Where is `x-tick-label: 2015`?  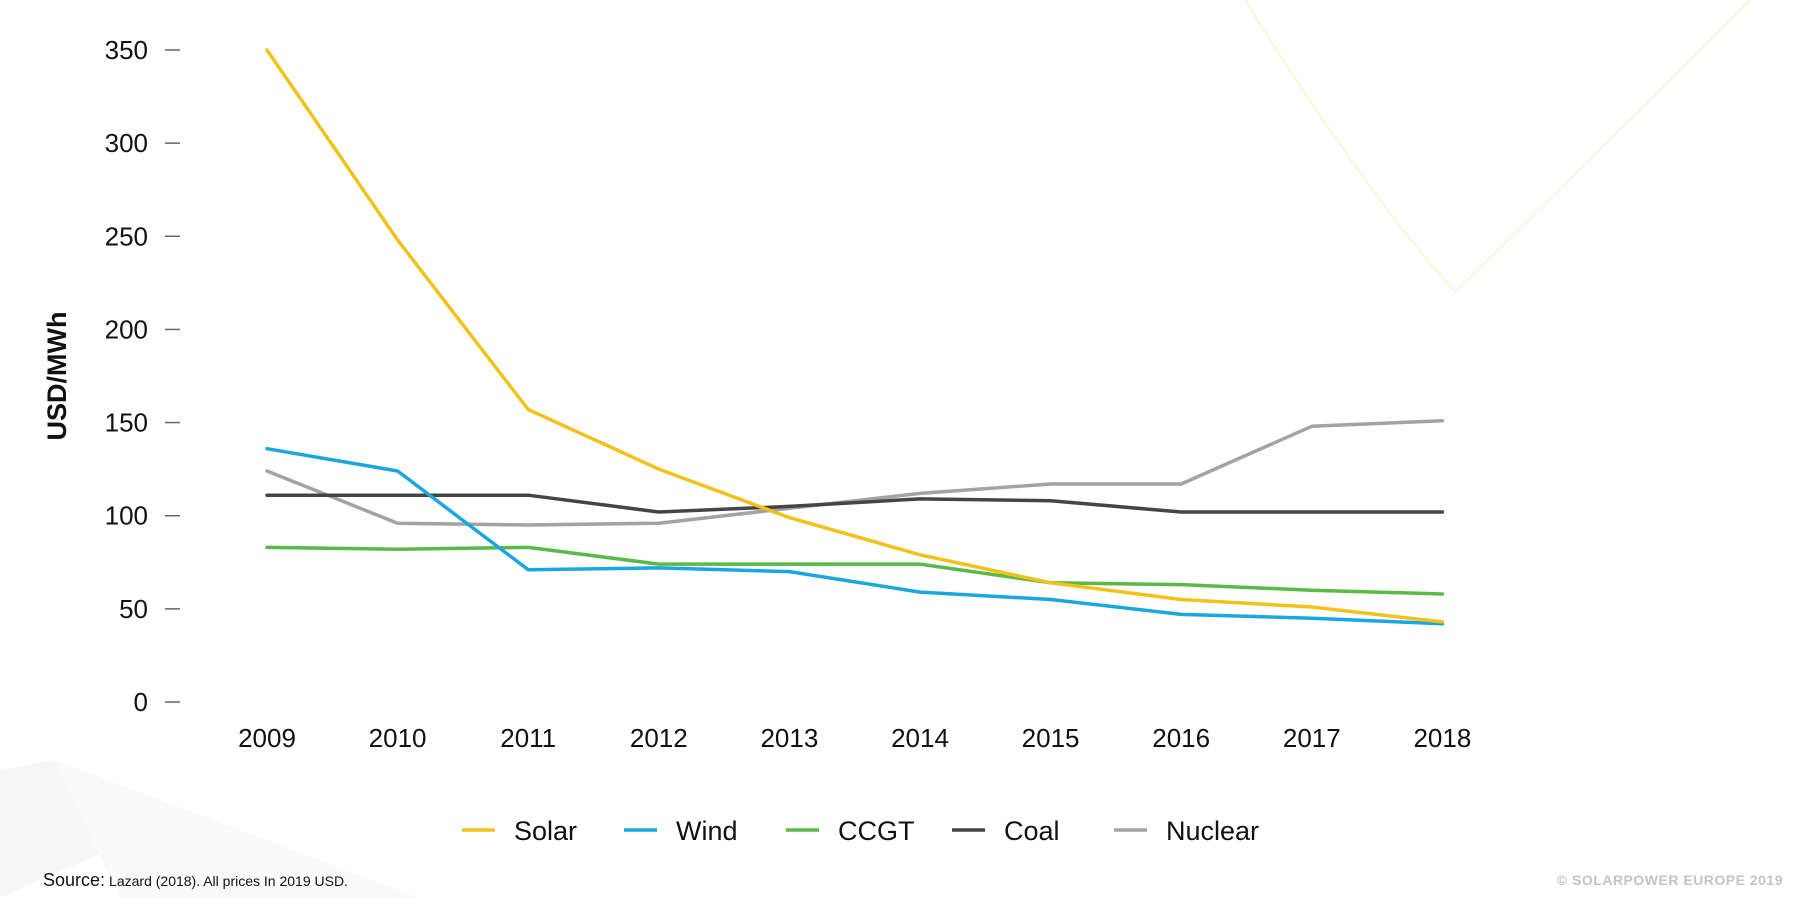
x-tick-label: 2015 is located at coordinates (1051, 738).